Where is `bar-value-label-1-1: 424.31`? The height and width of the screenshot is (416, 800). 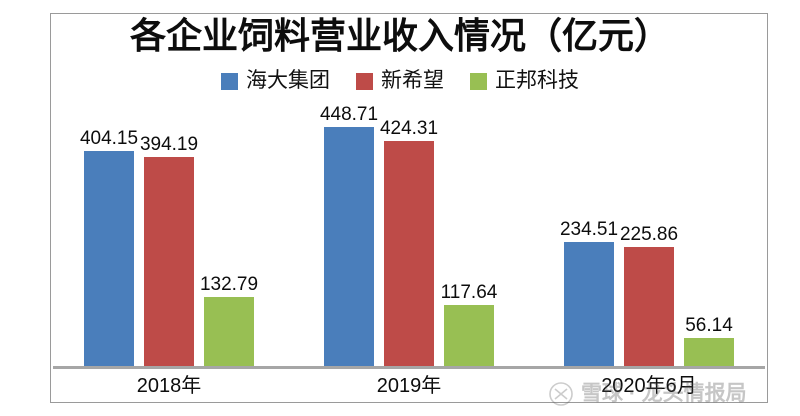
bar-value-label-1-1: 424.31 is located at coordinates (409, 128).